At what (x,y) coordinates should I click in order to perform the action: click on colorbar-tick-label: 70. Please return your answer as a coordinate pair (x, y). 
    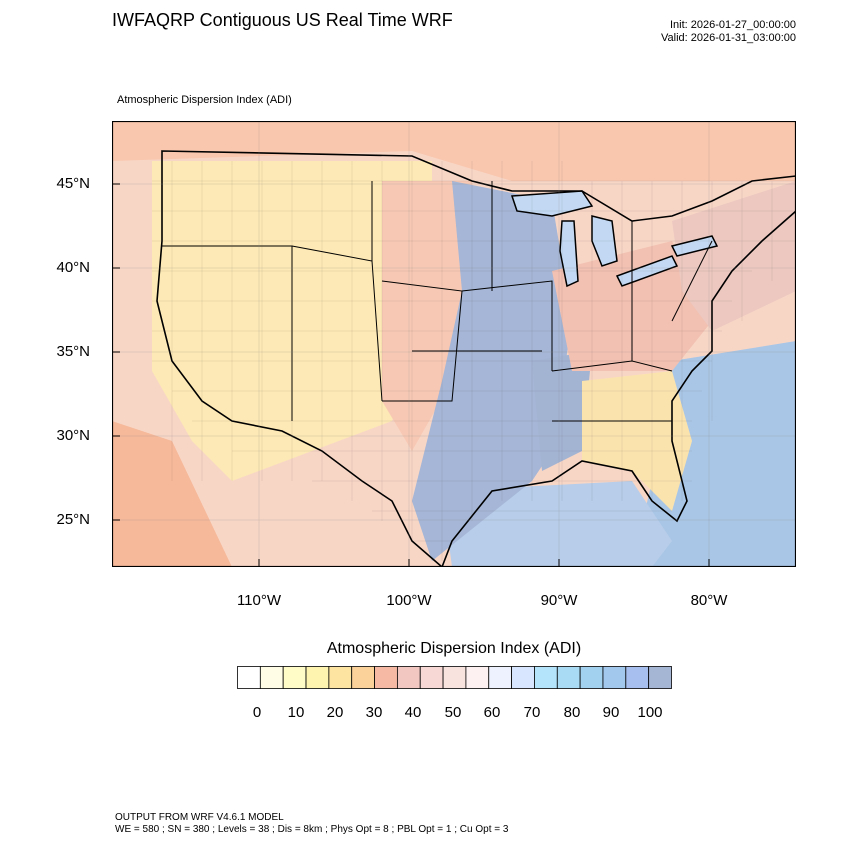
    Looking at the image, I should click on (532, 712).